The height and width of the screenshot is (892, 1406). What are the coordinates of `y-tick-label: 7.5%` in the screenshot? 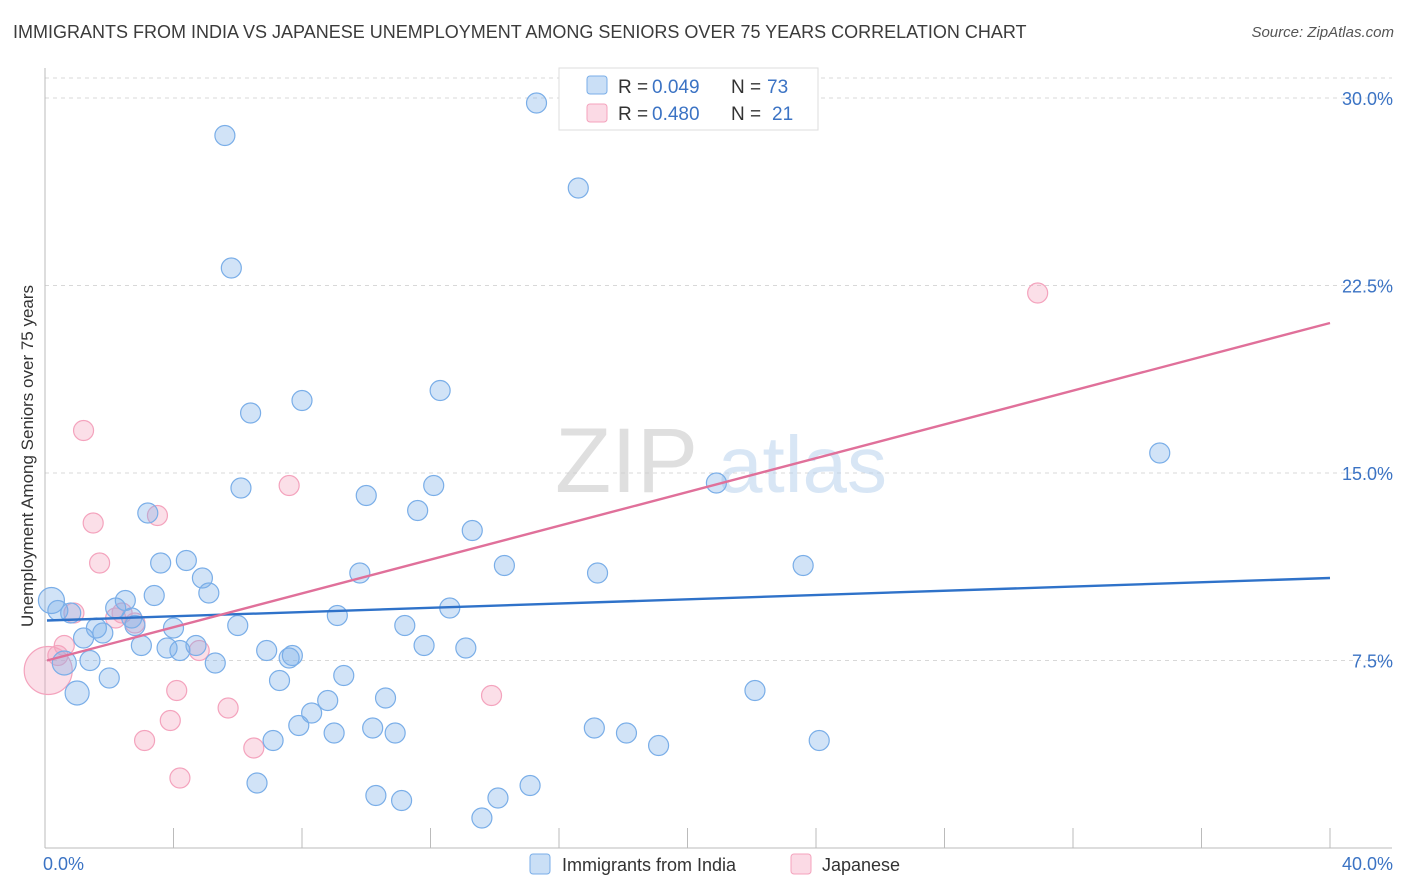 It's located at (1372, 662).